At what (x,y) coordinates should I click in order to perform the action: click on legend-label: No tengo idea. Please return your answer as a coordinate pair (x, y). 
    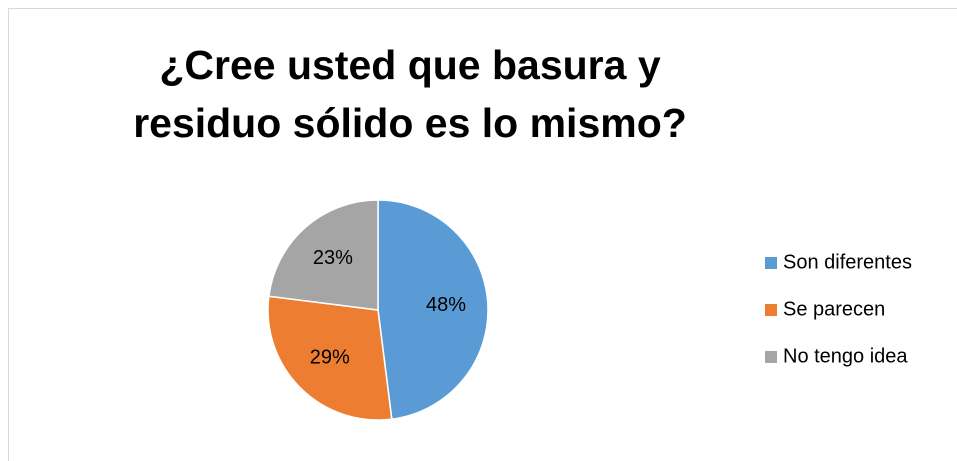
    Looking at the image, I should click on (845, 356).